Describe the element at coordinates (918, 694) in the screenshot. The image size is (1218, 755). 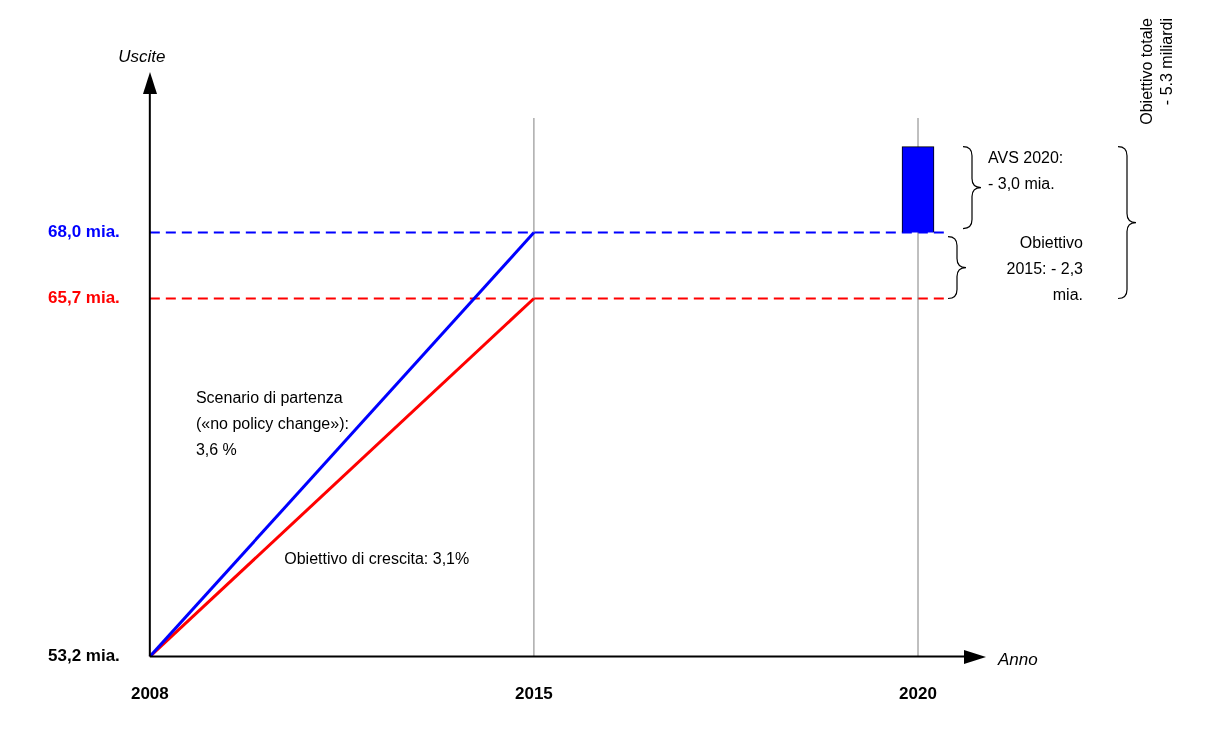
I see `x-tick-label: 2020` at that location.